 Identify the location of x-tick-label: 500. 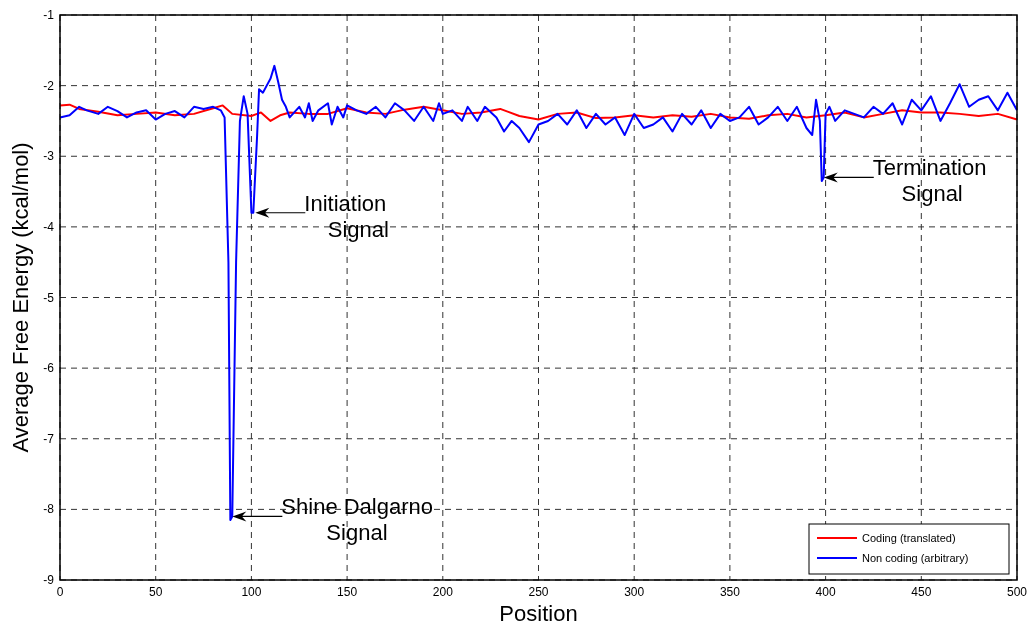
(1017, 592).